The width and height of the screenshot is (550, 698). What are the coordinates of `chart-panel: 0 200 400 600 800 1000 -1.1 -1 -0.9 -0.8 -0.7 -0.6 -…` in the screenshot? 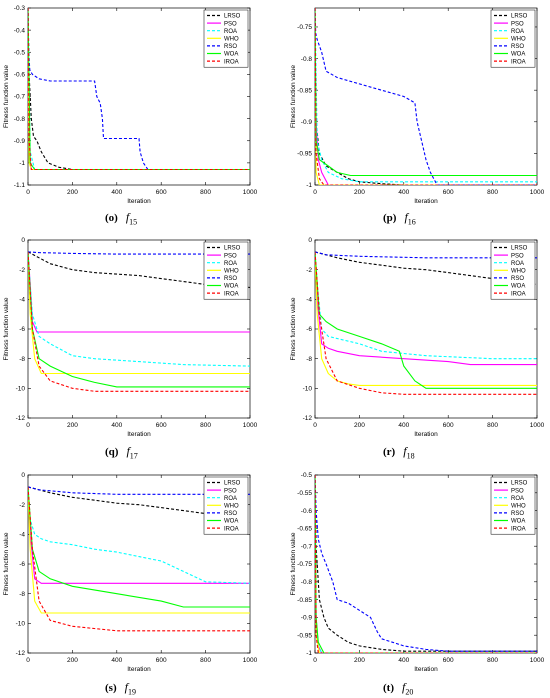 It's located at (130, 105).